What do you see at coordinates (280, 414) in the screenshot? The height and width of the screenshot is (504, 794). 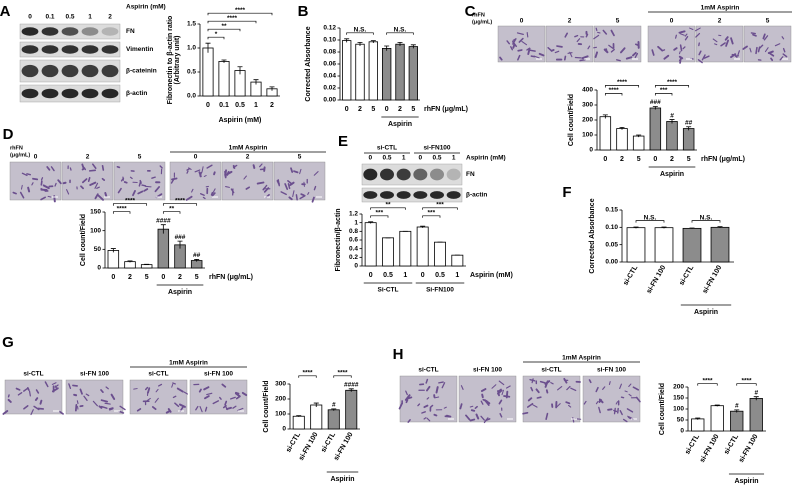 I see `y-tick-label: 100` at bounding box center [280, 414].